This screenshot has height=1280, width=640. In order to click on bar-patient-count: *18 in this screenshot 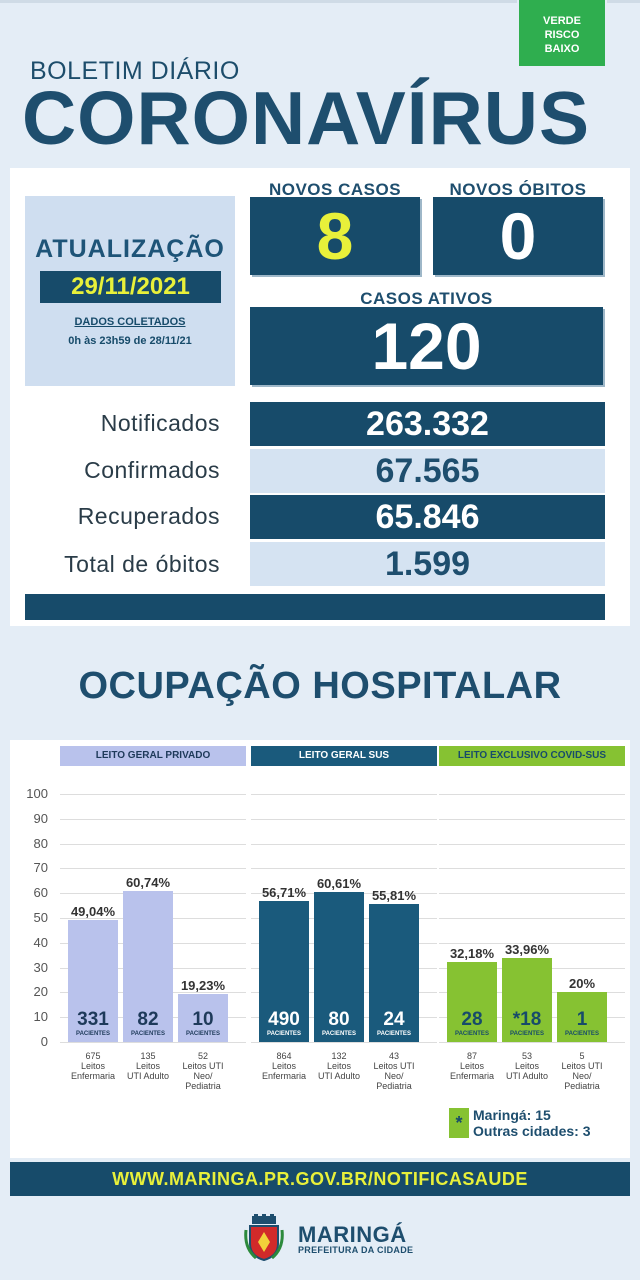, I will do `click(527, 1019)`.